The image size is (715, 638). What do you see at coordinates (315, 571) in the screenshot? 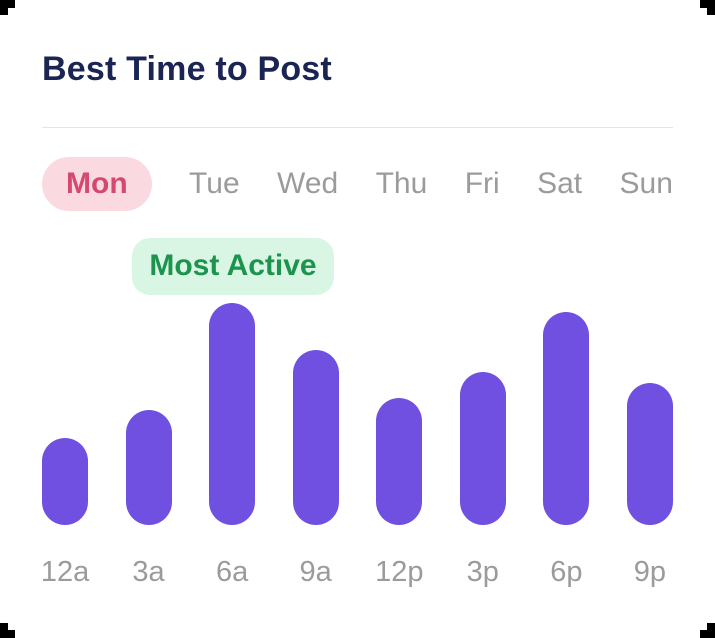
I see `xlabel-9a: 9a` at bounding box center [315, 571].